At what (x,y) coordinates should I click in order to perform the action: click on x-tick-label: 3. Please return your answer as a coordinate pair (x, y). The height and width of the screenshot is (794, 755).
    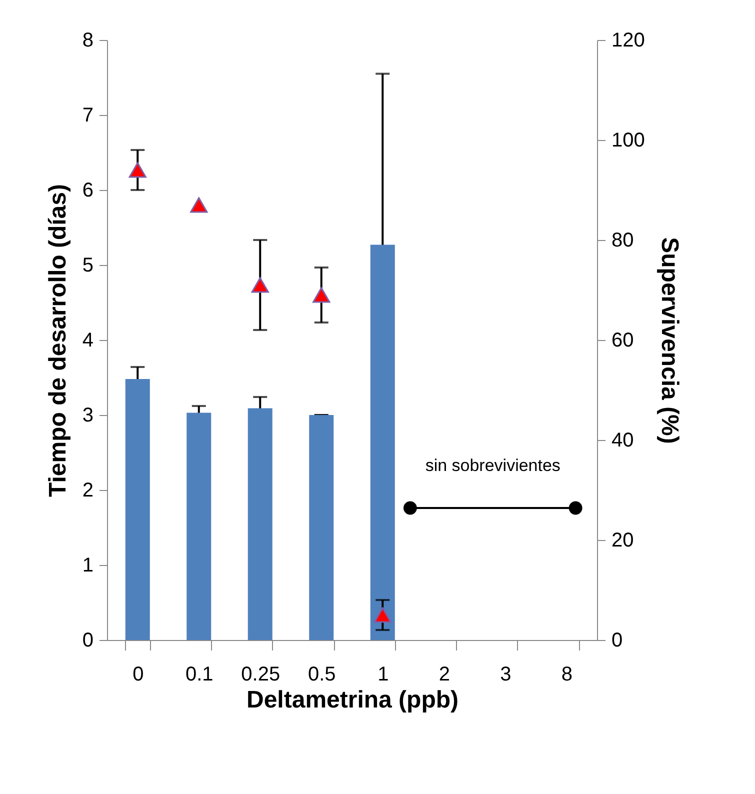
    Looking at the image, I should click on (506, 675).